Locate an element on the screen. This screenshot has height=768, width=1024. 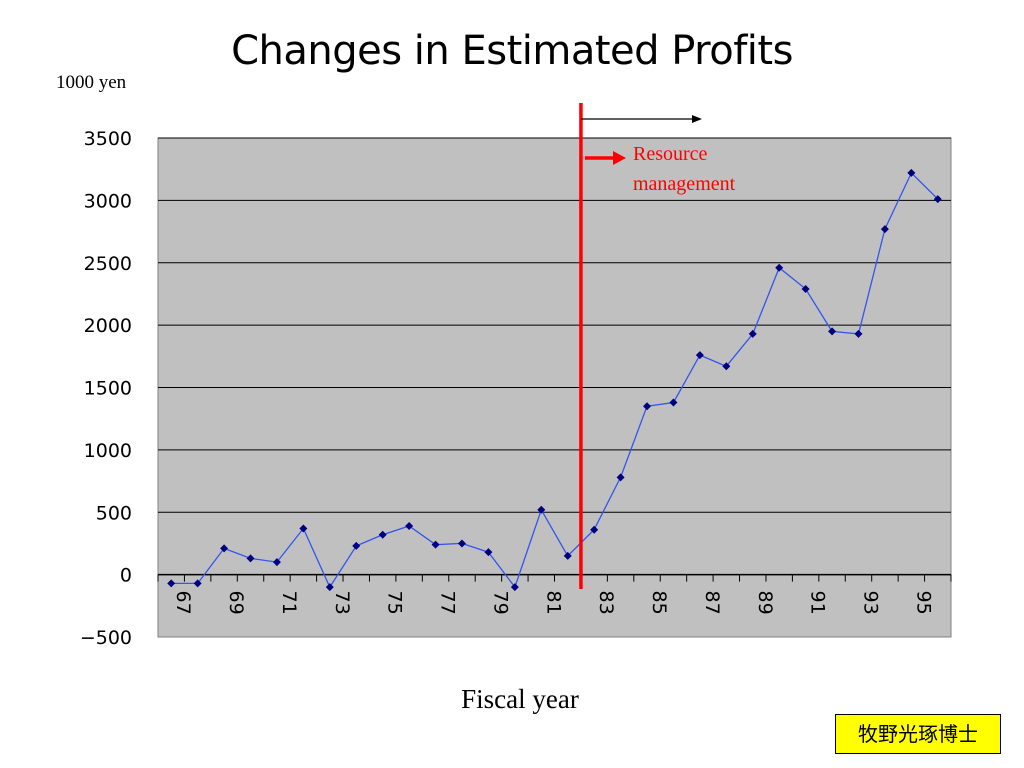
y-tick-label: 0 is located at coordinates (126, 576).